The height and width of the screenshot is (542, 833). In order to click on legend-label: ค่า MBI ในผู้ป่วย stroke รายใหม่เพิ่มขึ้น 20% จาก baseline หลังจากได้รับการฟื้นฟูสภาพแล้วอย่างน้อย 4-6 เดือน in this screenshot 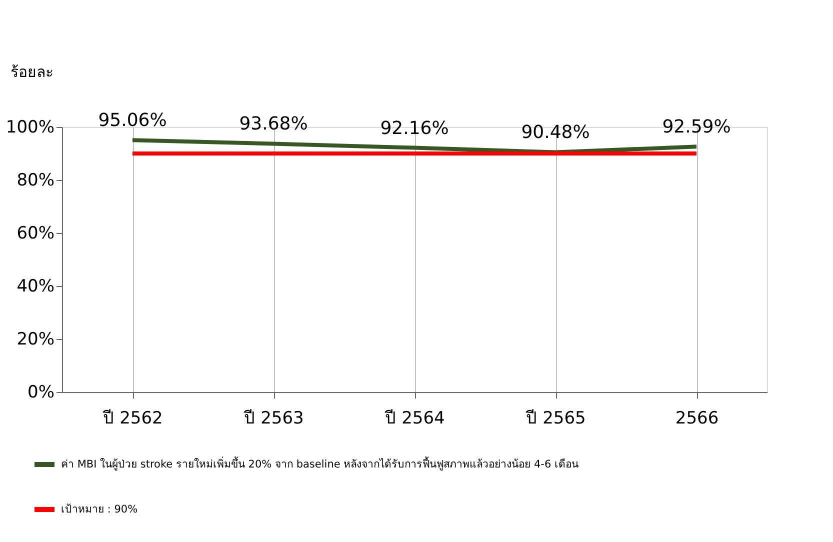, I will do `click(319, 463)`.